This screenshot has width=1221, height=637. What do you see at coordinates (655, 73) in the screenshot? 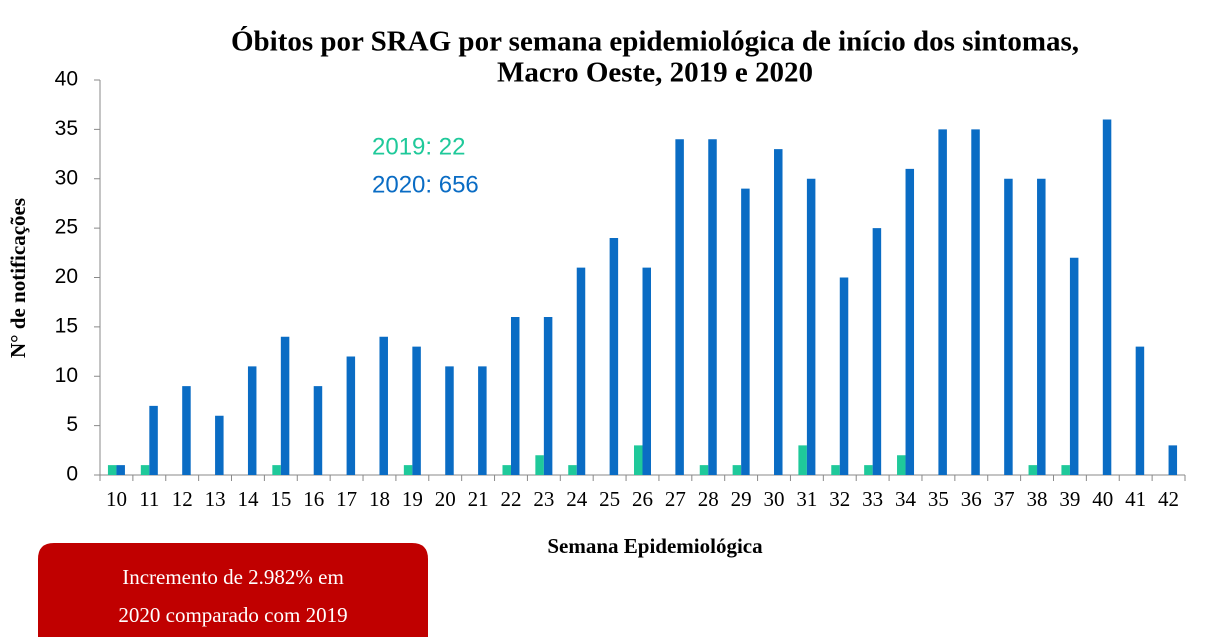
I see `chart-title: Macro Oeste, 2019 e 2020` at bounding box center [655, 73].